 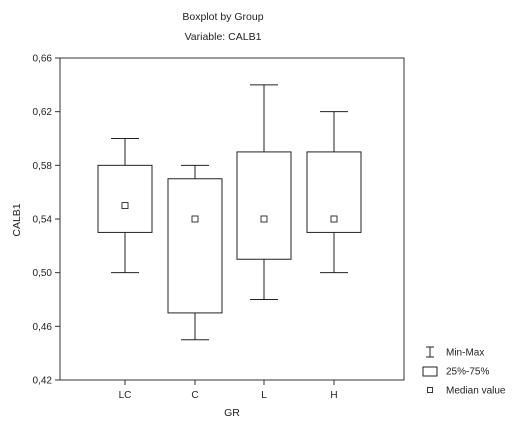 What do you see at coordinates (264, 395) in the screenshot?
I see `x-tick-label: L` at bounding box center [264, 395].